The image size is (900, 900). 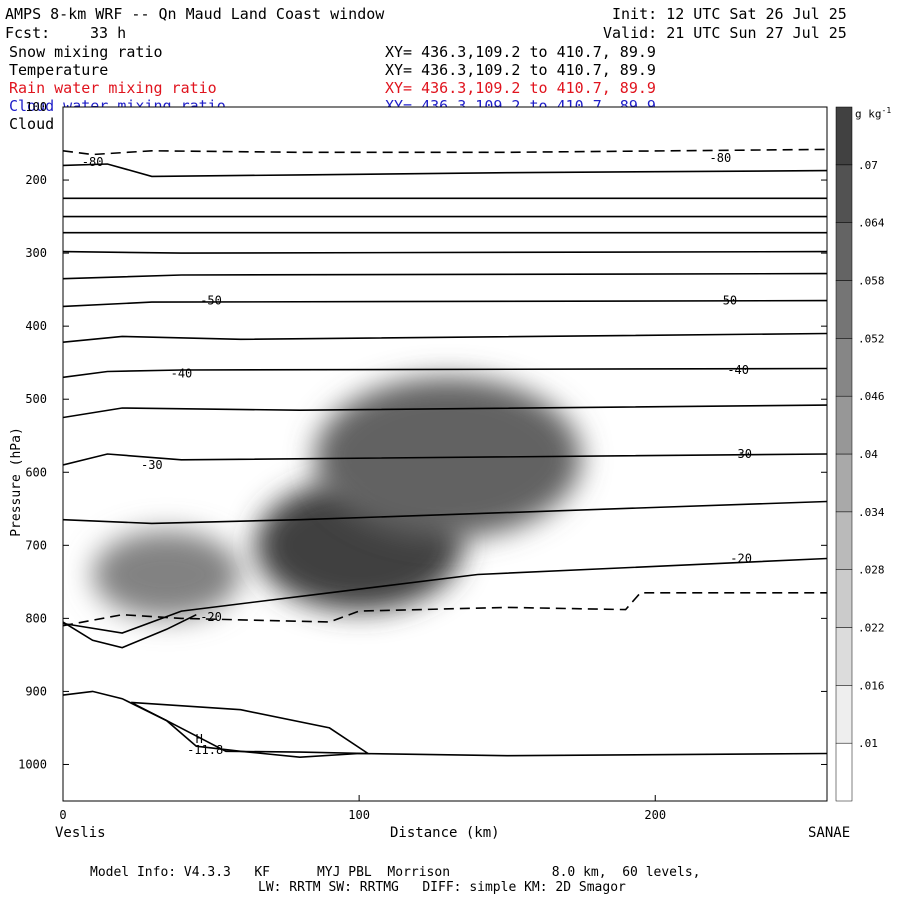 I want to click on colorbar-label: .064, so click(x=871, y=223).